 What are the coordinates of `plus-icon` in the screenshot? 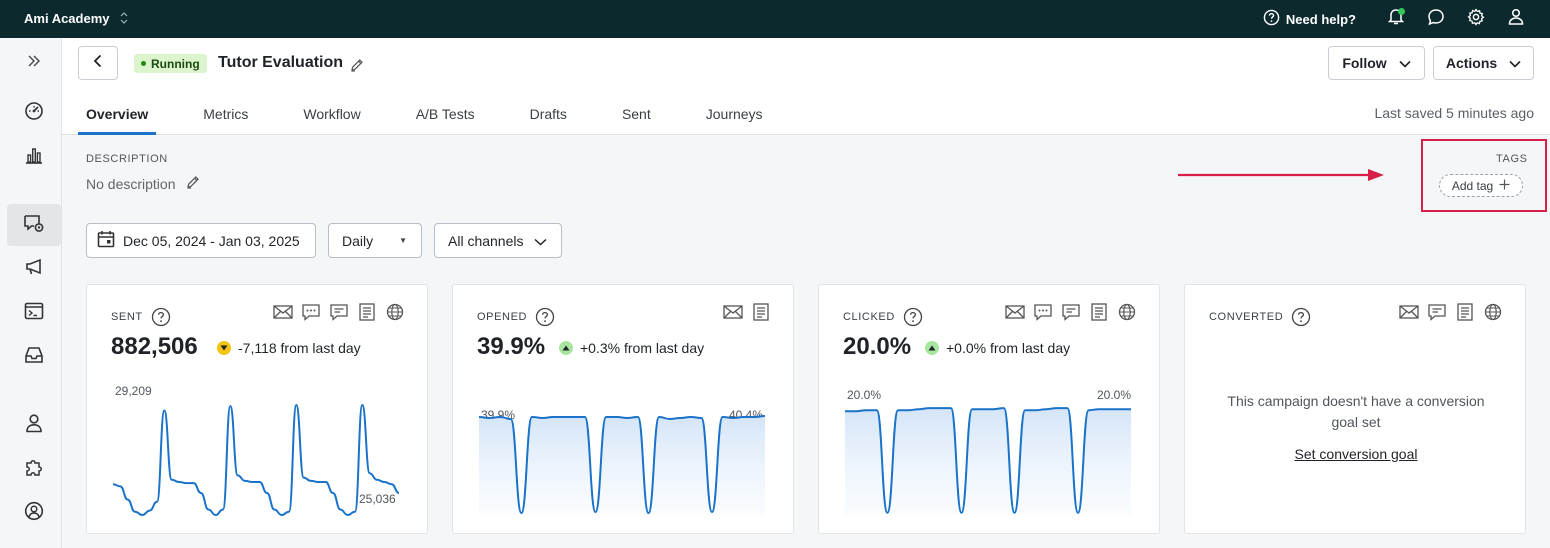 It's located at (1504, 186).